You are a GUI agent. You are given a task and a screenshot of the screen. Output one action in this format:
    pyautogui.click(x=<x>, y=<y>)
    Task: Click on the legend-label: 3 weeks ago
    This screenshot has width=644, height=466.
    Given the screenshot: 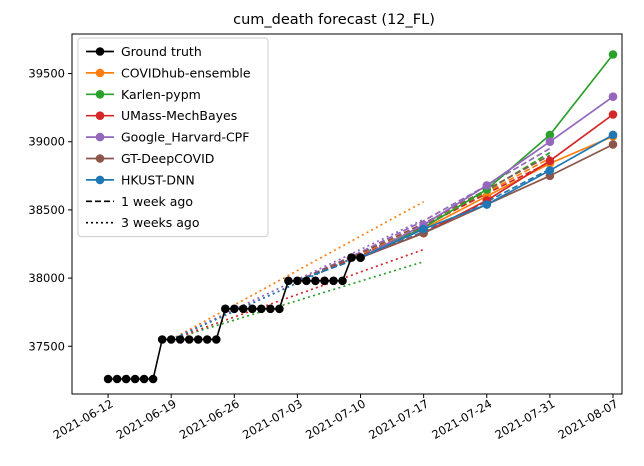 What is the action you would take?
    pyautogui.click(x=160, y=222)
    